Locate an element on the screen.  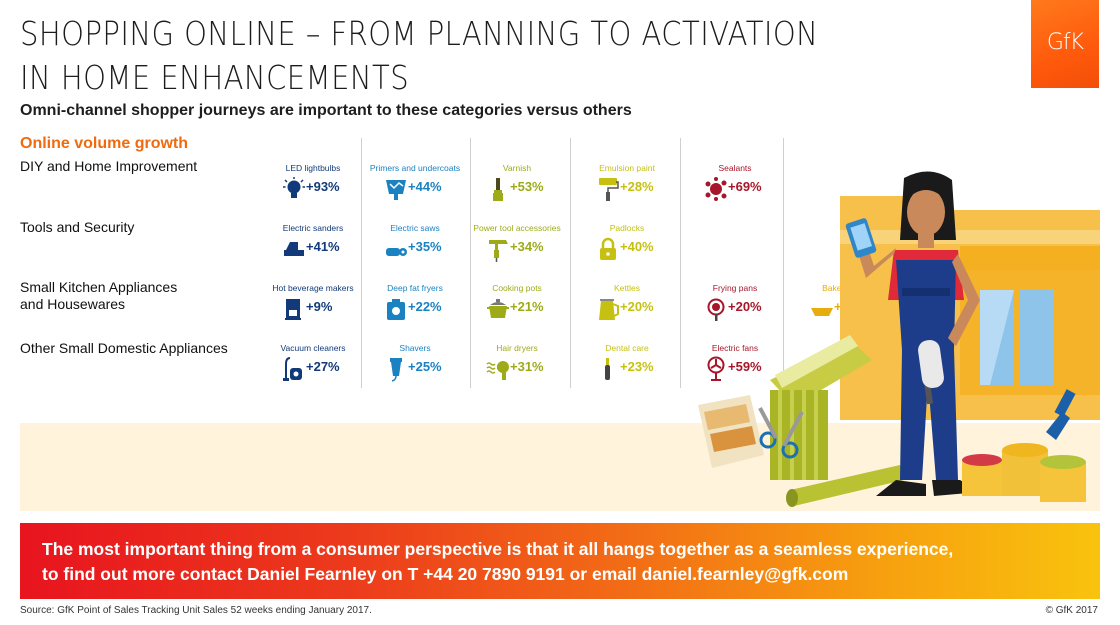
growth-value: +9% is located at coordinates (319, 306).